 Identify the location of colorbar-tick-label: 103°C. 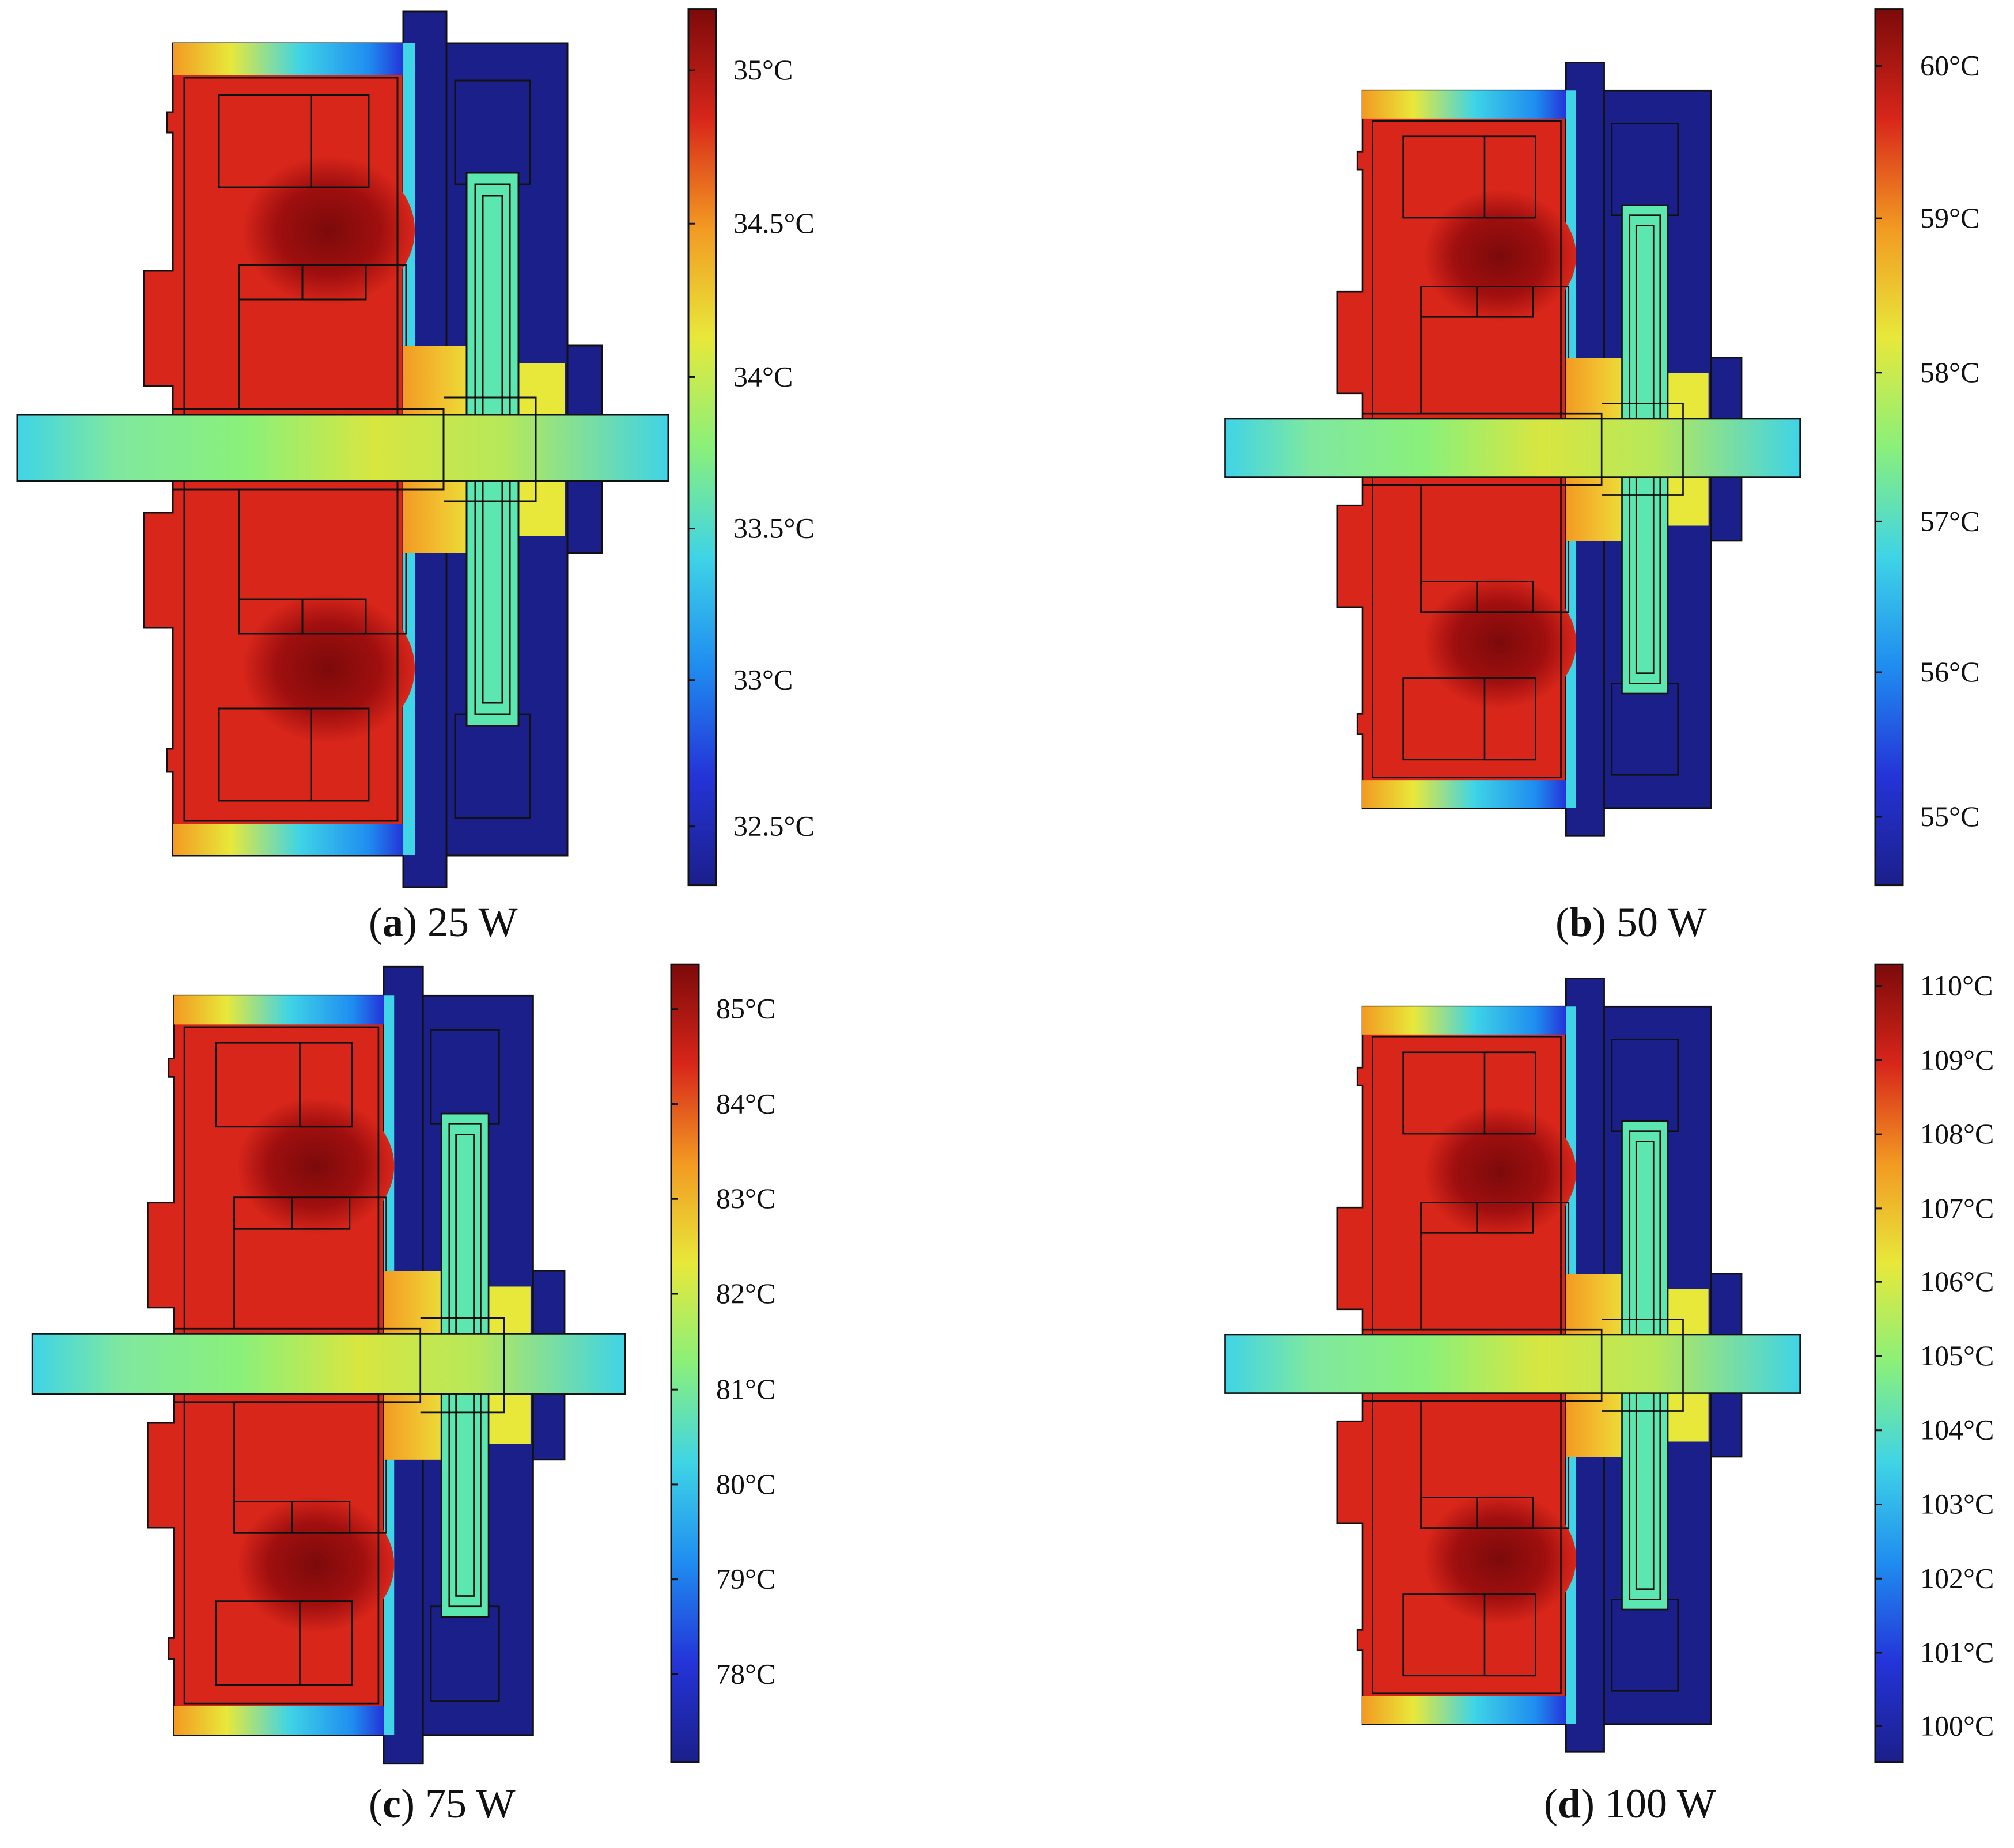
(1957, 1504).